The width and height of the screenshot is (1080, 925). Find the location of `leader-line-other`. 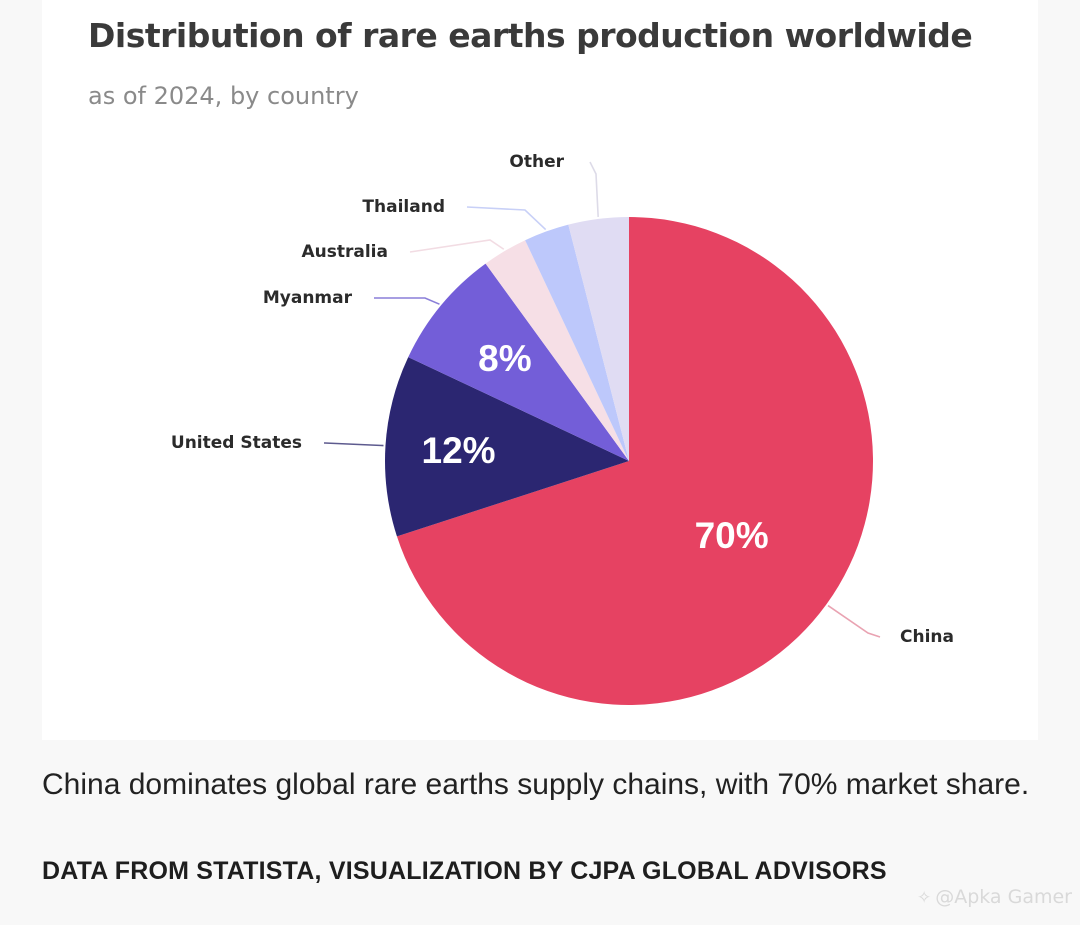

leader-line-other is located at coordinates (594, 189).